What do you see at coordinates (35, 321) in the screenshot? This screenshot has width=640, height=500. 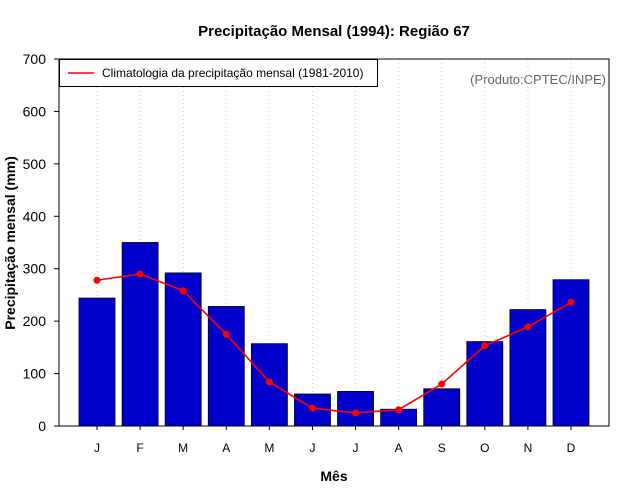 I see `y-tick-label: 200` at bounding box center [35, 321].